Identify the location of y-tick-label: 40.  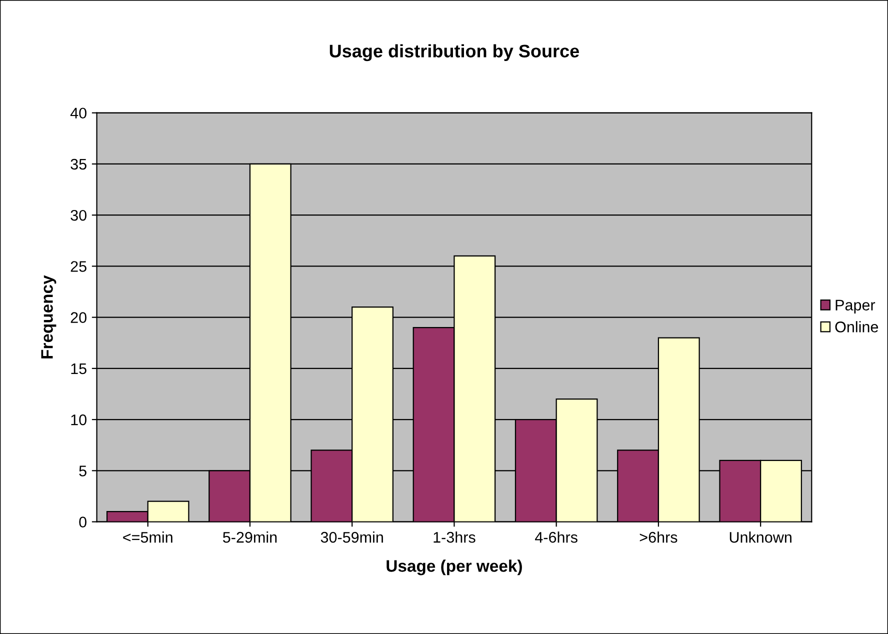
(78, 113).